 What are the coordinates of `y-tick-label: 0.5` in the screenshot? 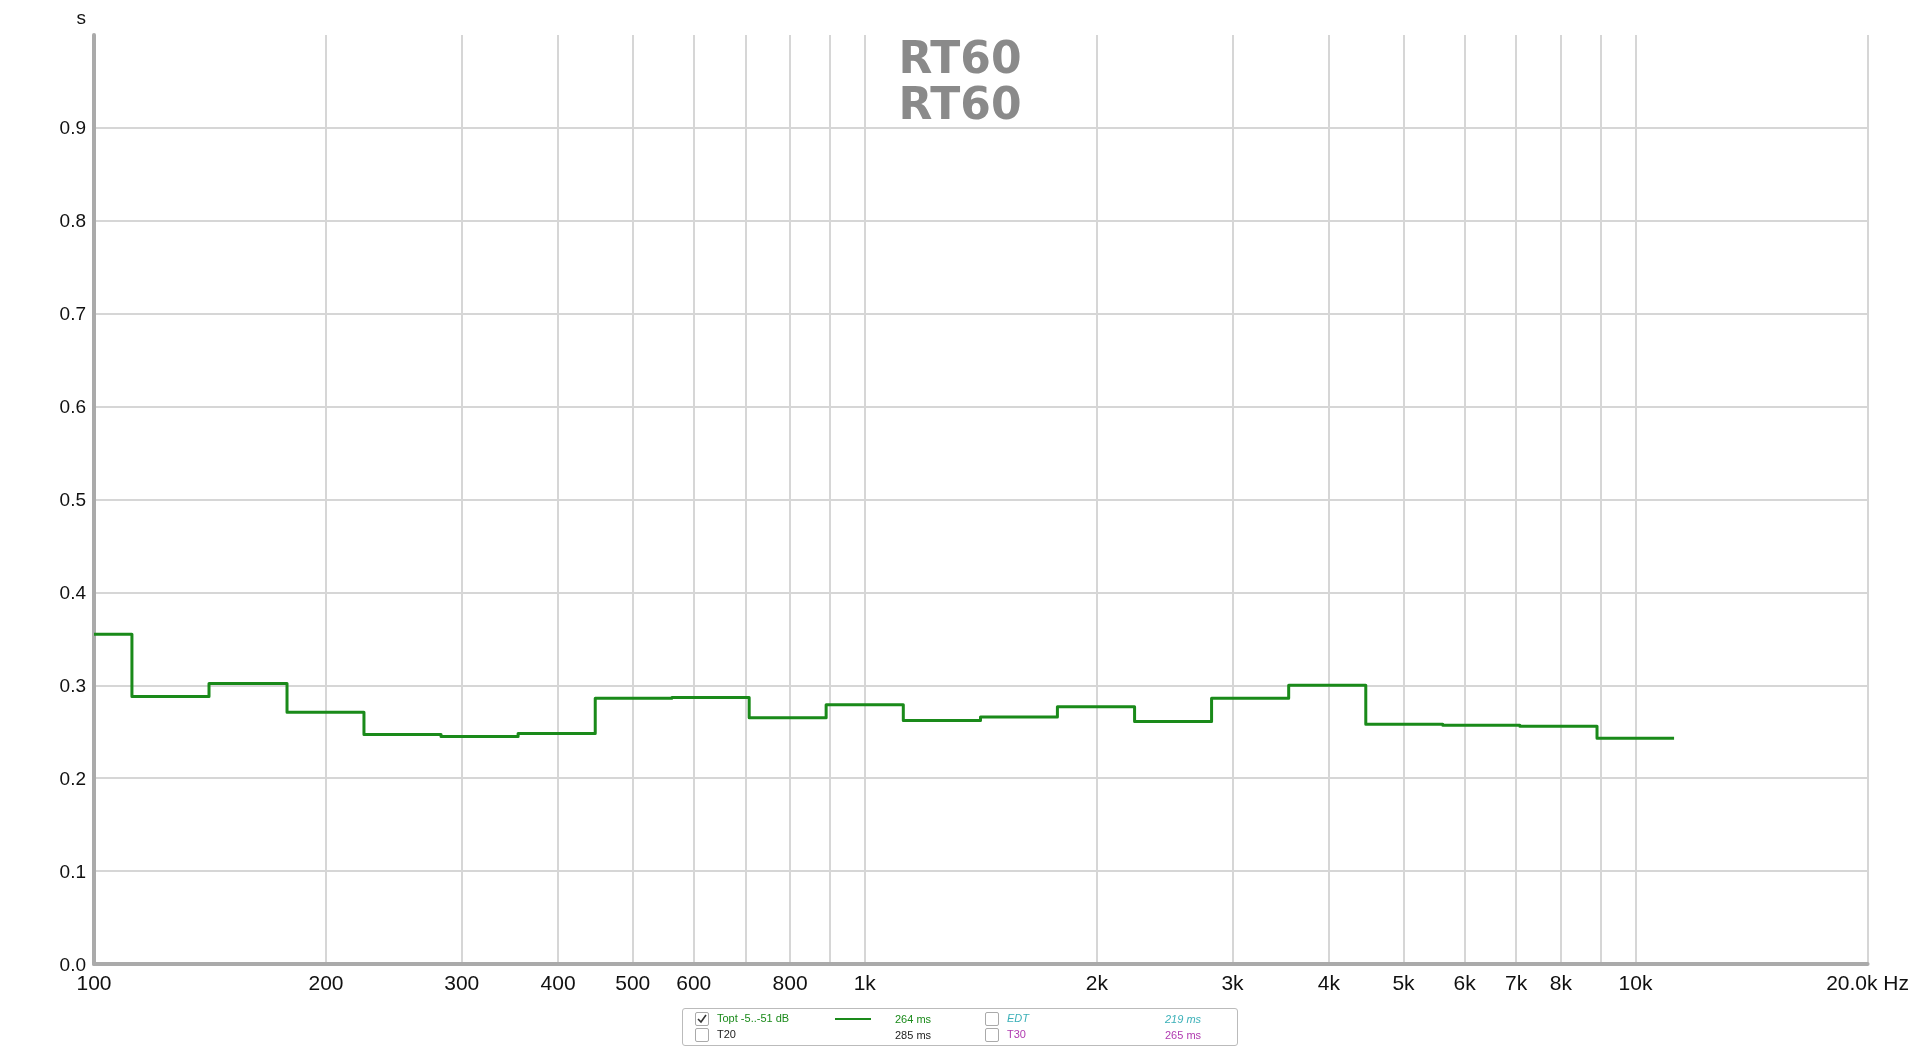 It's located at (72, 499).